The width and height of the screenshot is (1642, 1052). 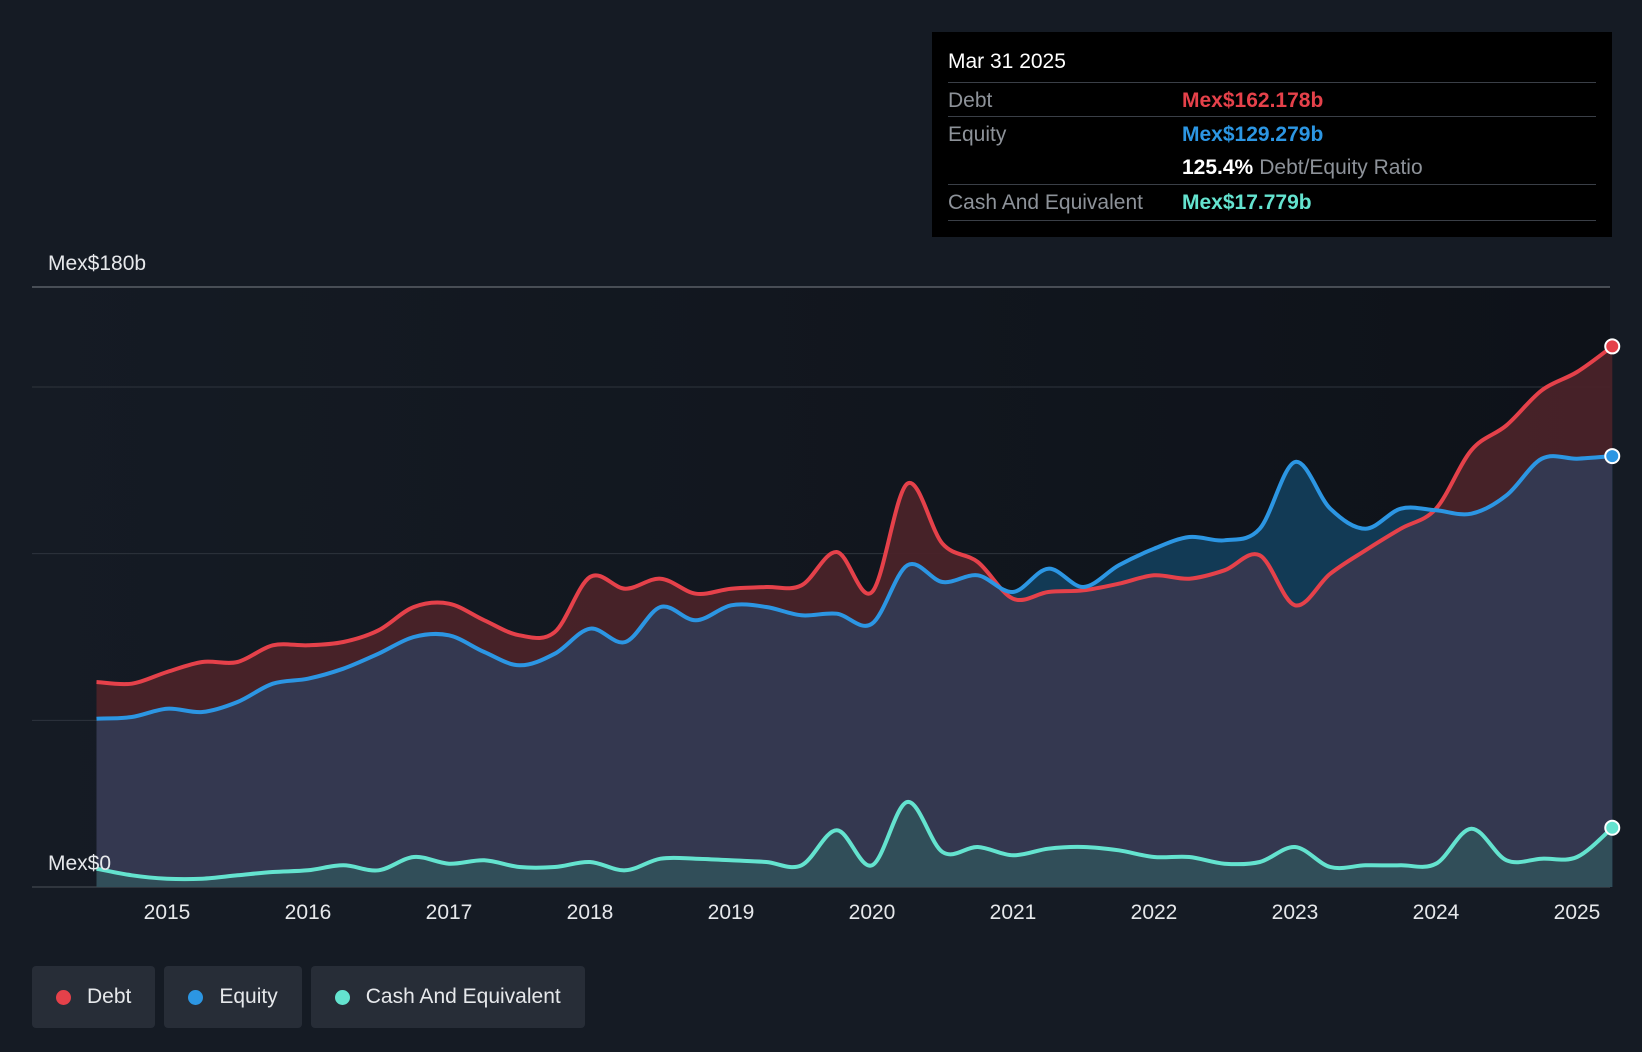 I want to click on tooltip-equity-label: Equity, so click(x=977, y=134).